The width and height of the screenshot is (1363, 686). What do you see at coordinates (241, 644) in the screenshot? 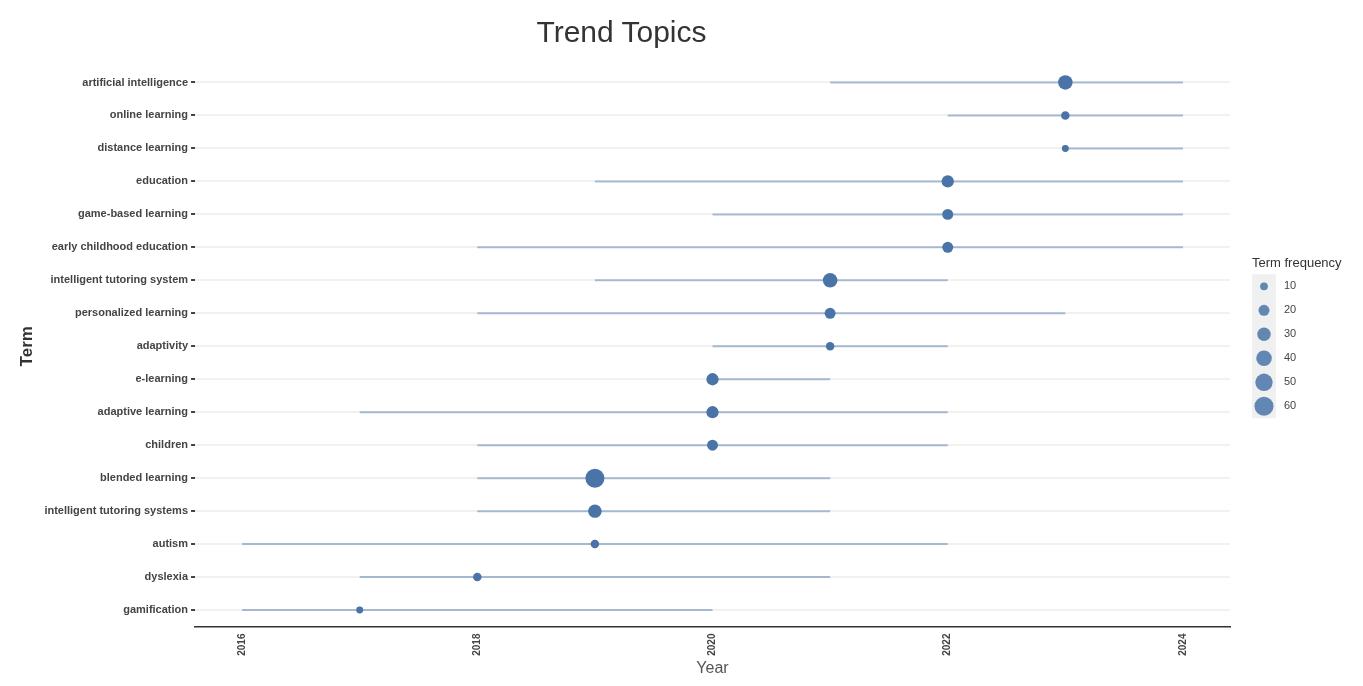
I see `x-tick-label: 2016` at bounding box center [241, 644].